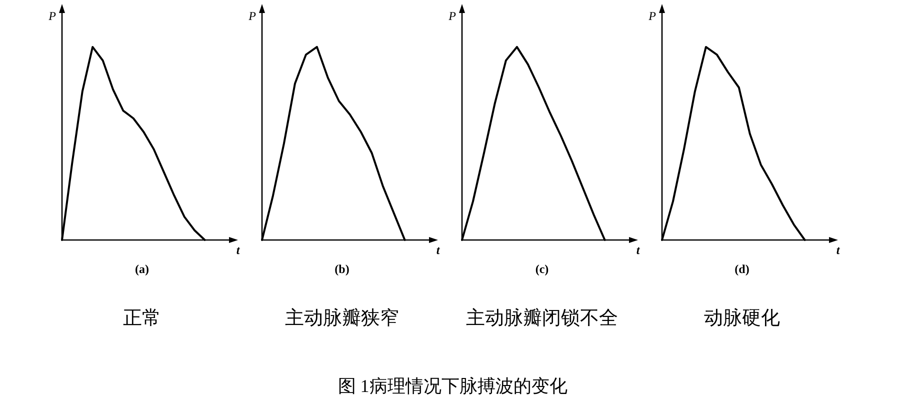  Describe the element at coordinates (142, 269) in the screenshot. I see `text: (a)` at that location.